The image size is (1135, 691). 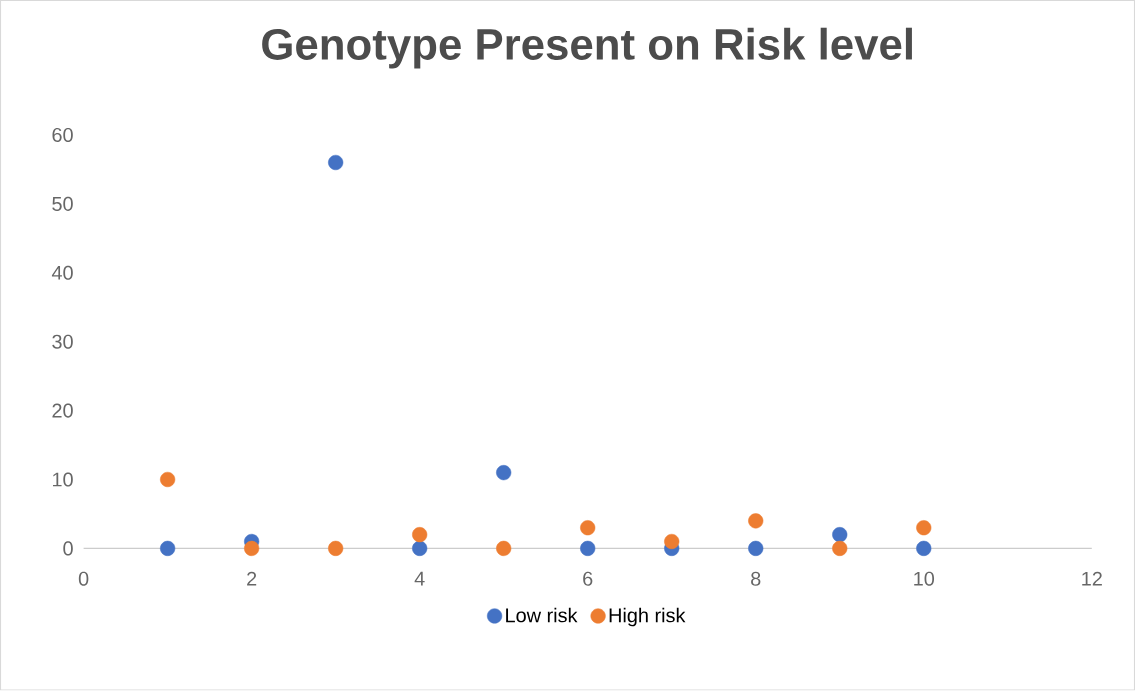 I want to click on y-tick-label: 10, so click(x=62, y=479).